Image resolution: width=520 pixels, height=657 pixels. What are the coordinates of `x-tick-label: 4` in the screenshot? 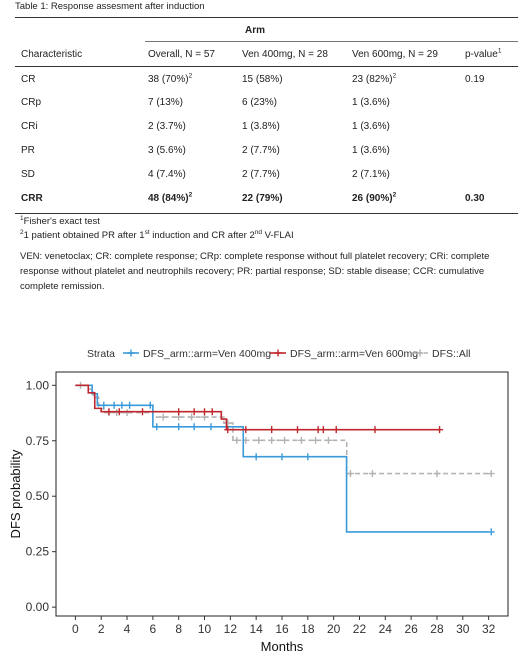 It's located at (127, 629).